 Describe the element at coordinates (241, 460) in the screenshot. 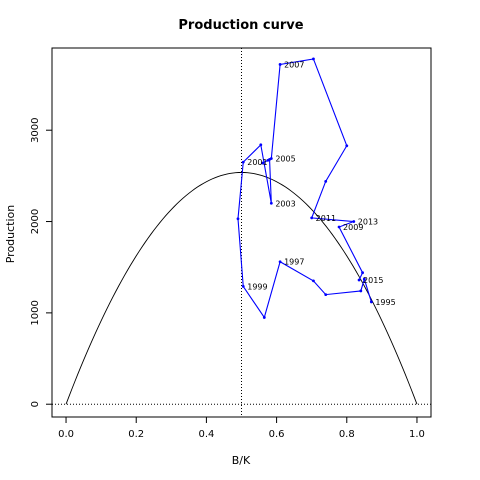

I see `x-axis-label: B/K` at that location.